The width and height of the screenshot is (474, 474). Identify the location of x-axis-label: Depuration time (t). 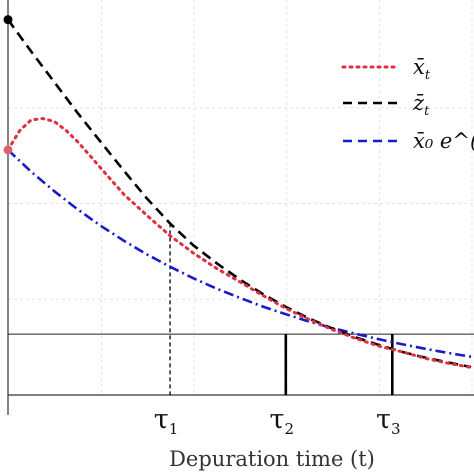
(272, 459).